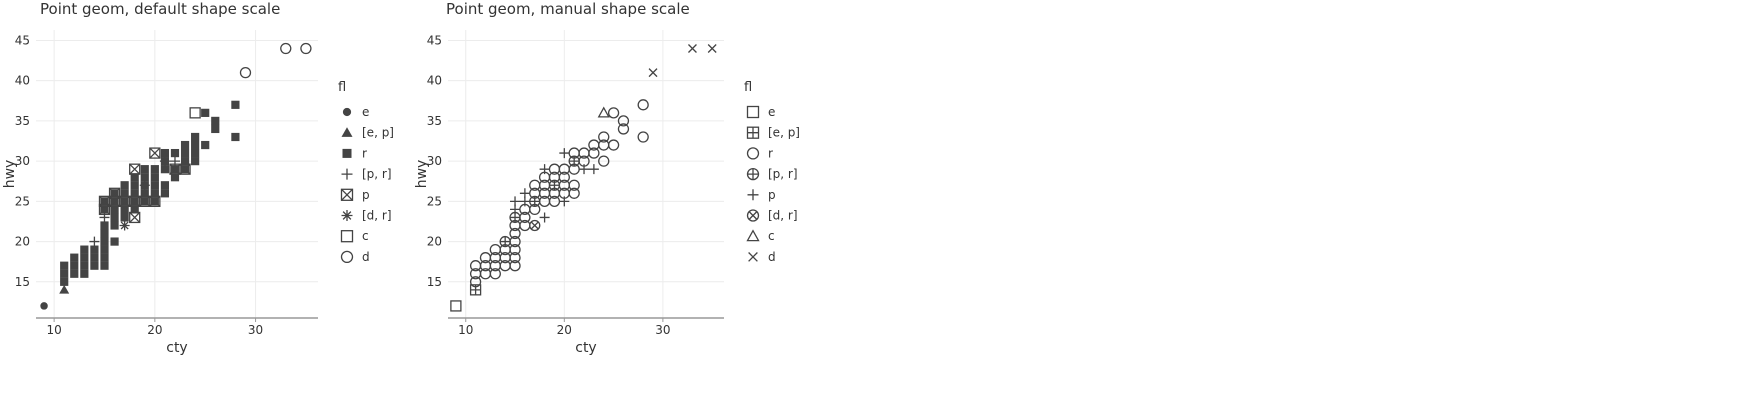  What do you see at coordinates (364, 153) in the screenshot?
I see `legend-label: r` at bounding box center [364, 153].